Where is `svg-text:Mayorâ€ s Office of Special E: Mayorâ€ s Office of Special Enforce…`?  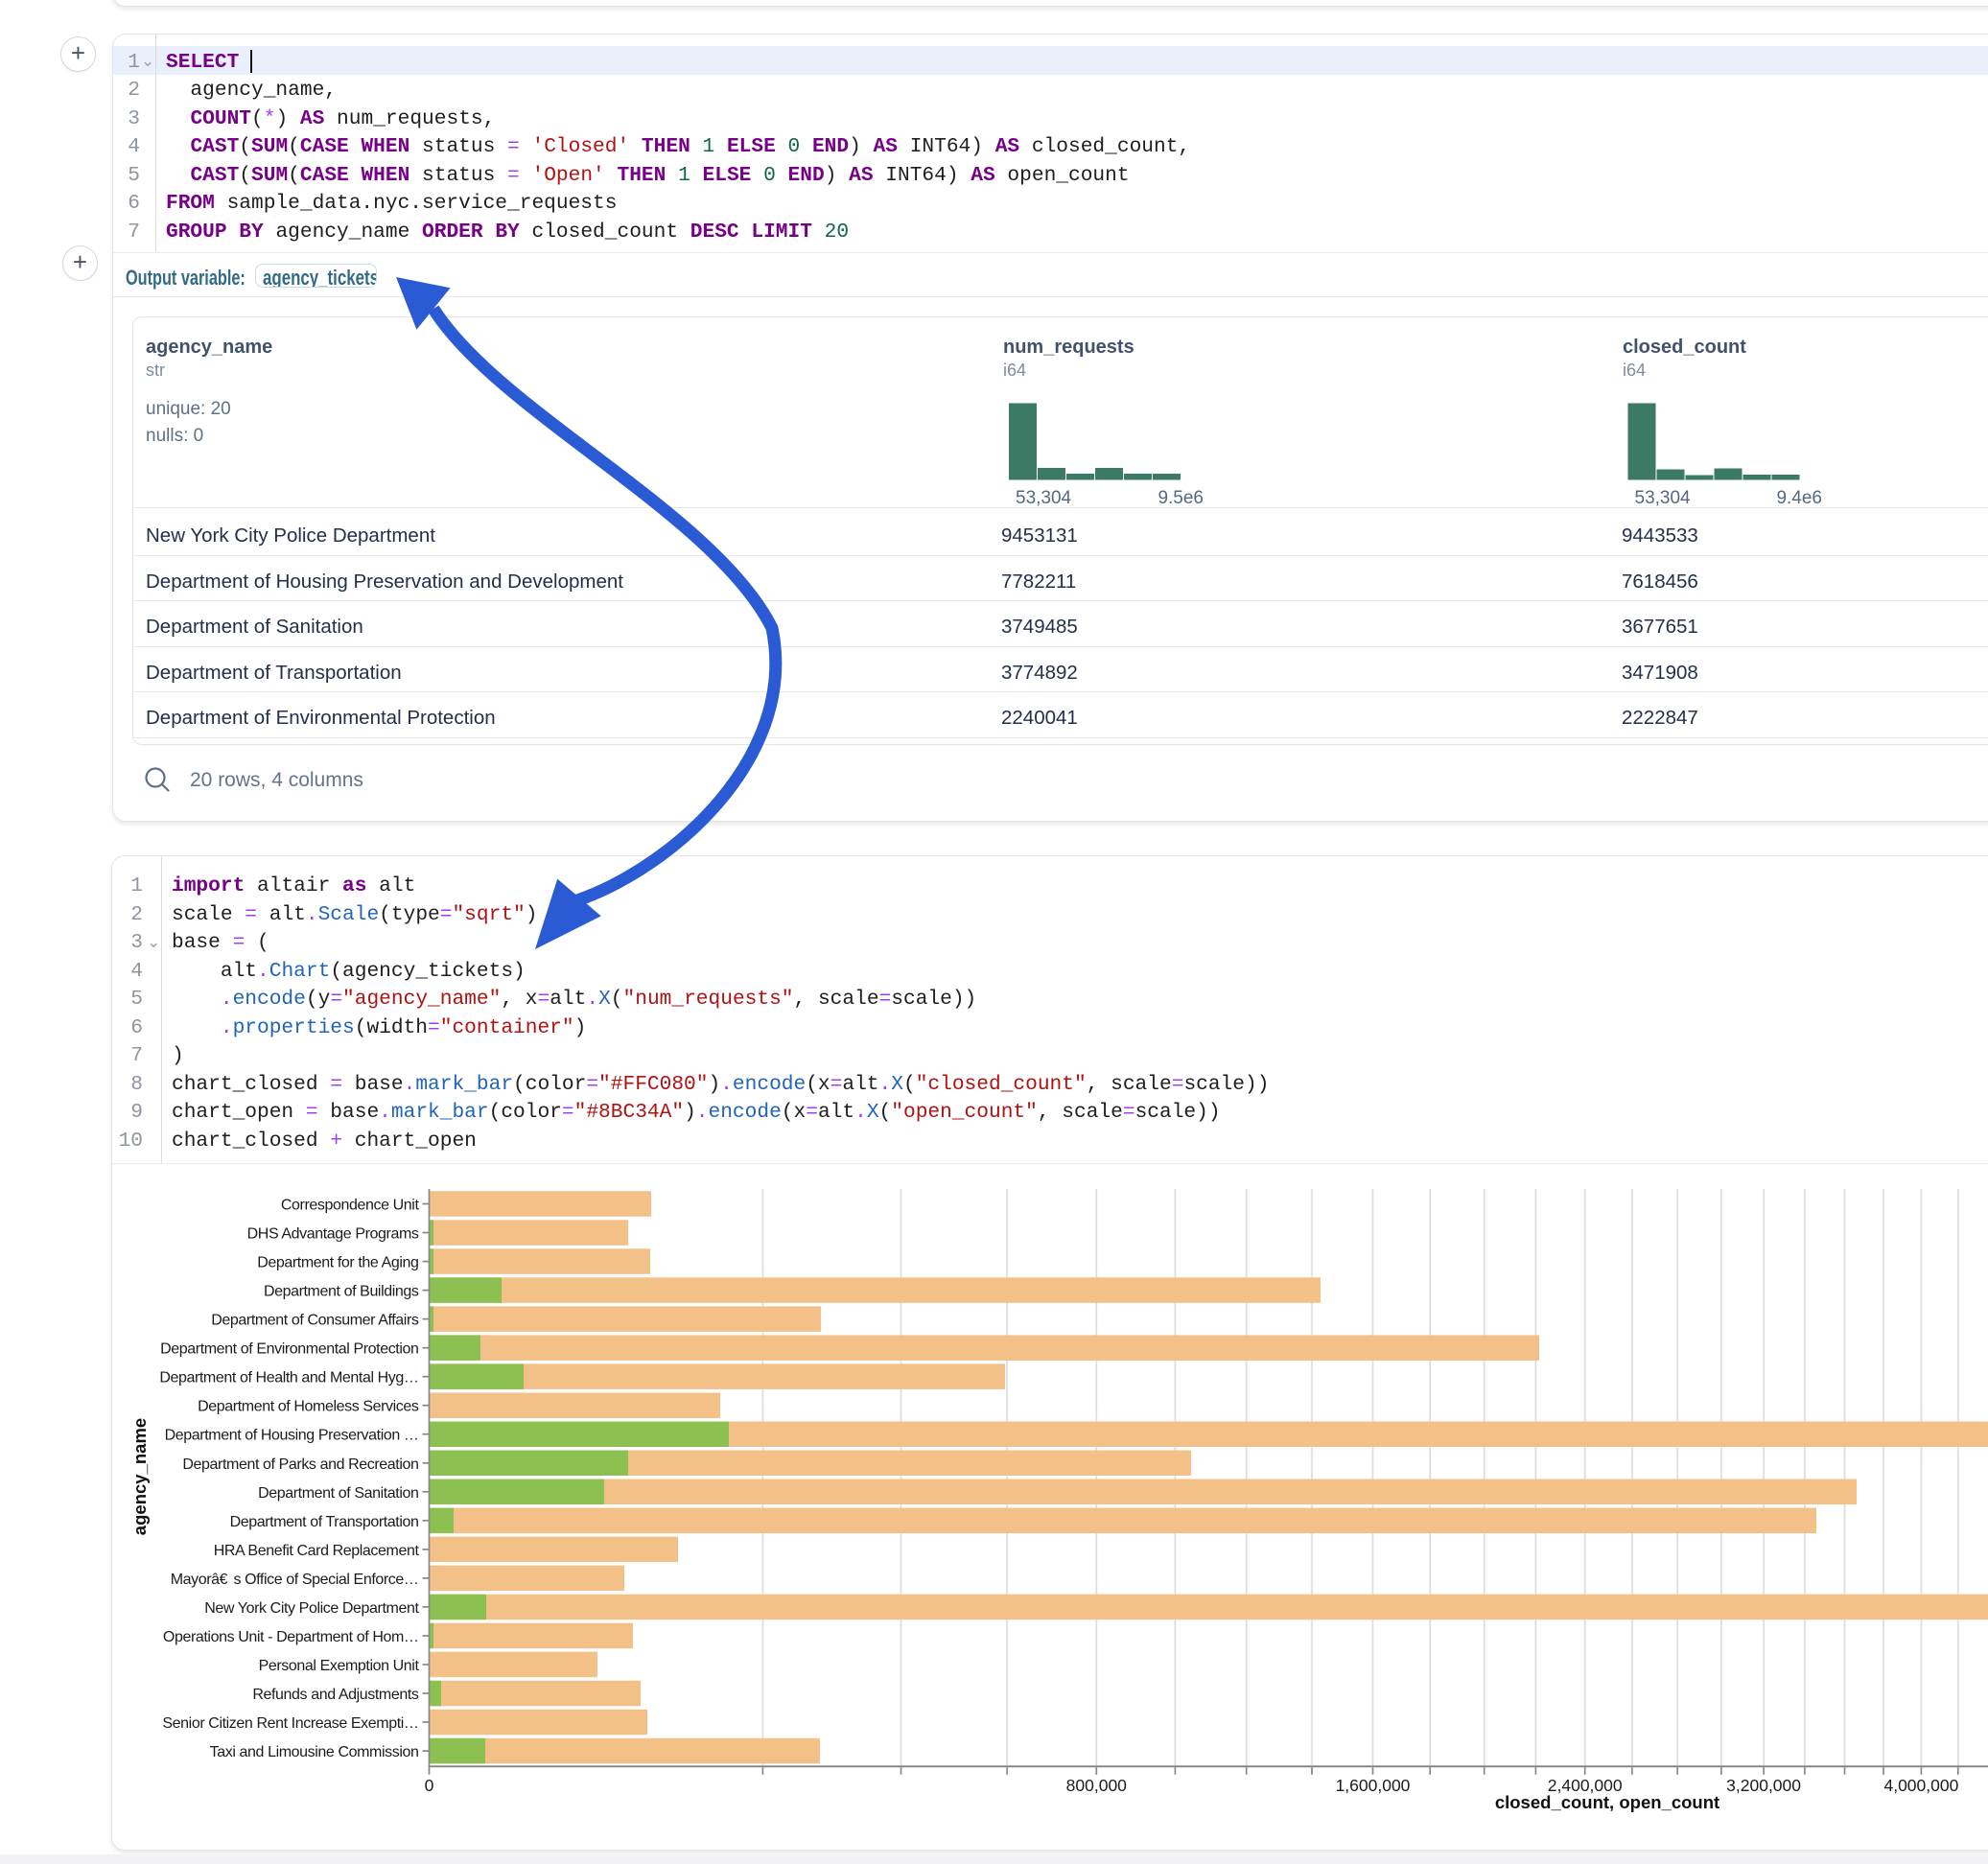 svg-text:Mayorâ€ s Office of Special E: Mayorâ€ s Office of Special Enforce… is located at coordinates (295, 1580).